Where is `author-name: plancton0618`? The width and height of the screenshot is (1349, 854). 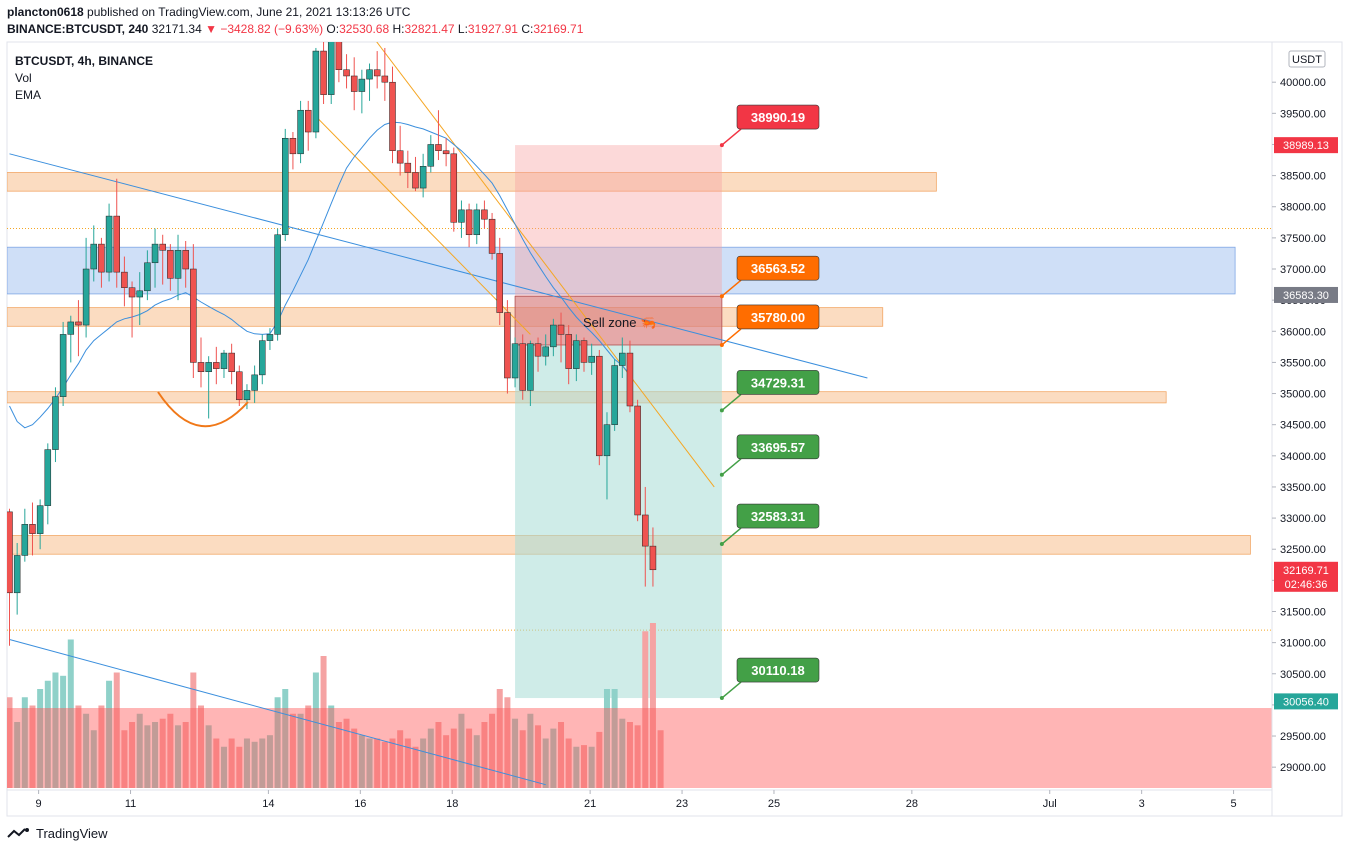
author-name: plancton0618 is located at coordinates (45, 12).